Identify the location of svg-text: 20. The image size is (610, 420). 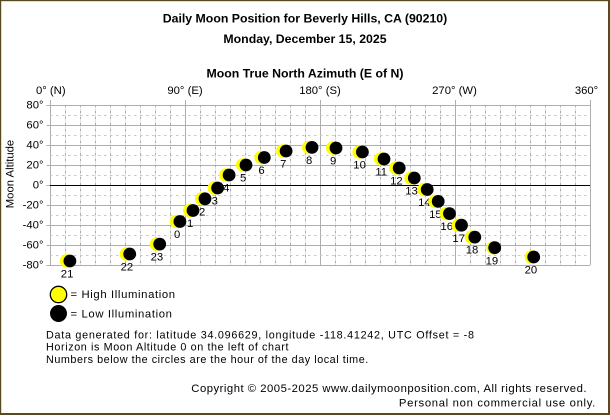
(531, 271).